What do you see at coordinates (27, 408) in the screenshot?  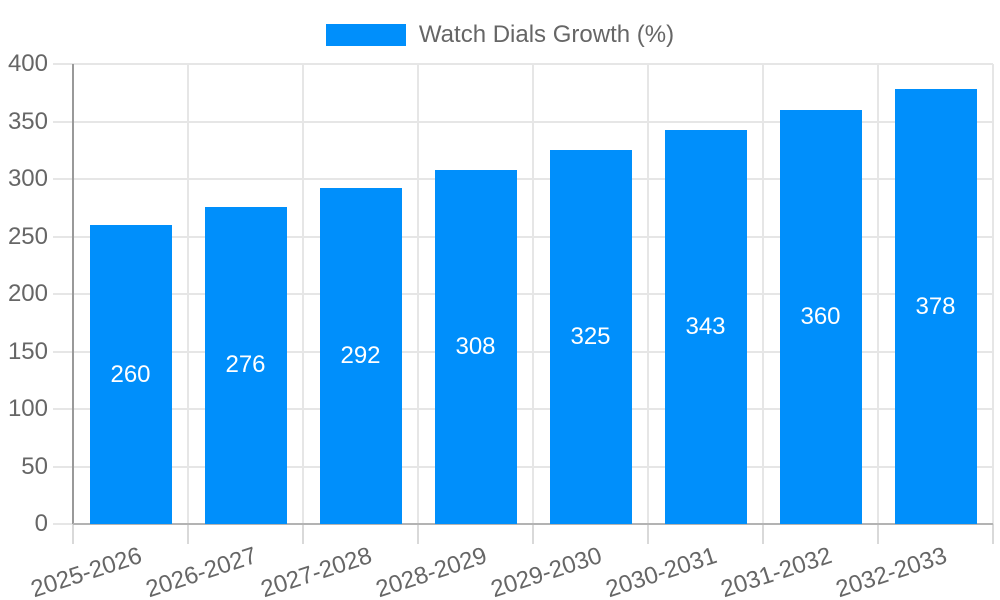 I see `y-axis-tick-label: 100` at bounding box center [27, 408].